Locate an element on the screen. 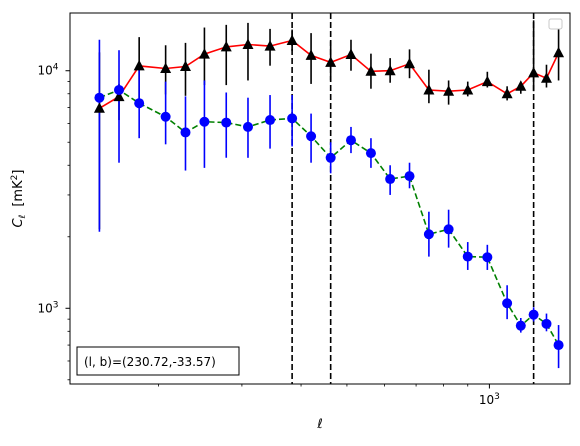 The height and width of the screenshot is (446, 580). y-tick-label: 104 is located at coordinates (47, 70).